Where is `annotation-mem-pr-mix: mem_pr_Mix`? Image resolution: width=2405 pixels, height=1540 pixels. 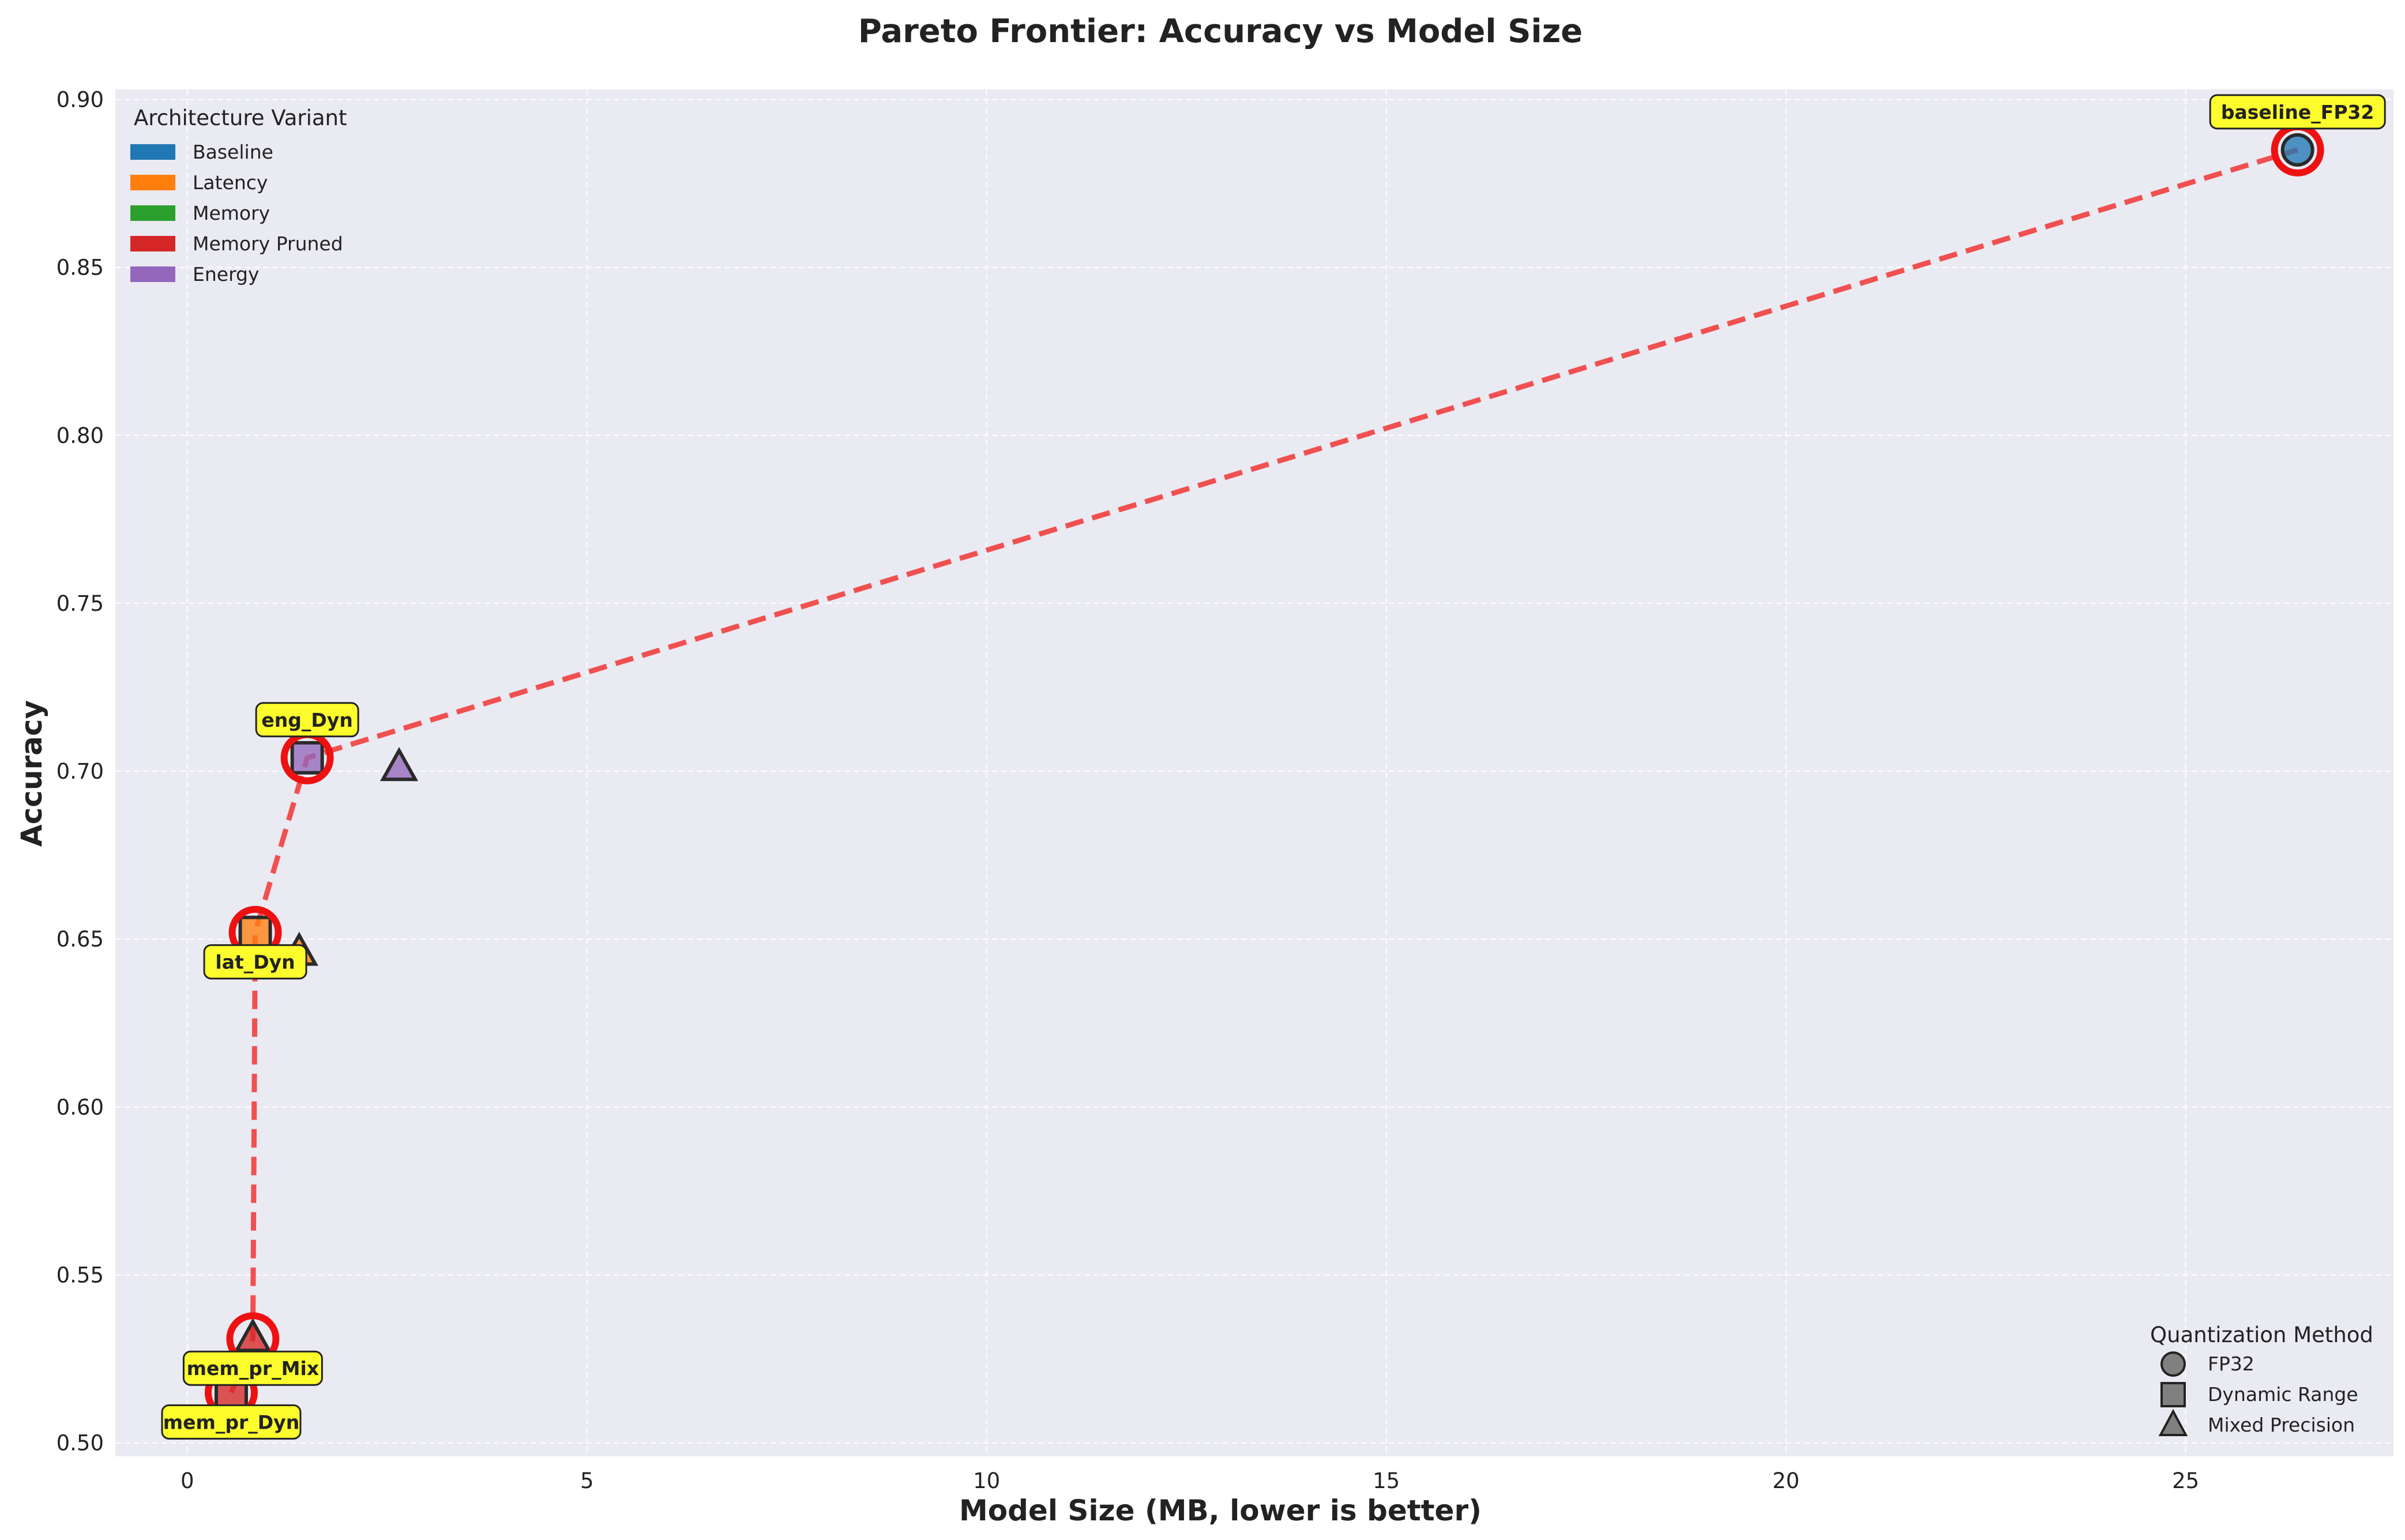
annotation-mem-pr-mix: mem_pr_Mix is located at coordinates (252, 1368).